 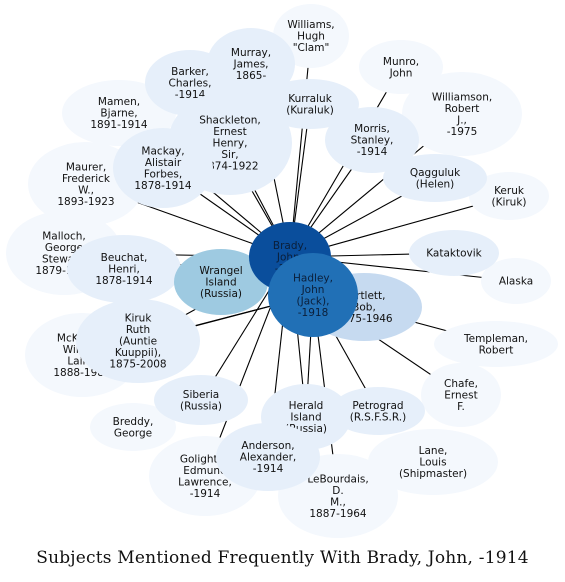 What do you see at coordinates (124, 281) in the screenshot?
I see `node-beuchat-label-line: 1878-1914` at bounding box center [124, 281].